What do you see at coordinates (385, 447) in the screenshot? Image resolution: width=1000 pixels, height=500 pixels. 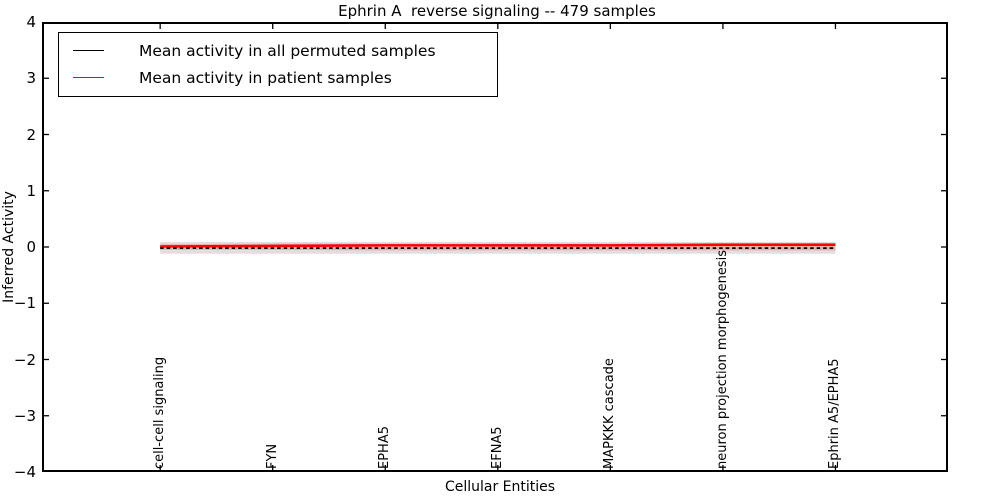 I see `x-tick-label: EPHA5` at bounding box center [385, 447].